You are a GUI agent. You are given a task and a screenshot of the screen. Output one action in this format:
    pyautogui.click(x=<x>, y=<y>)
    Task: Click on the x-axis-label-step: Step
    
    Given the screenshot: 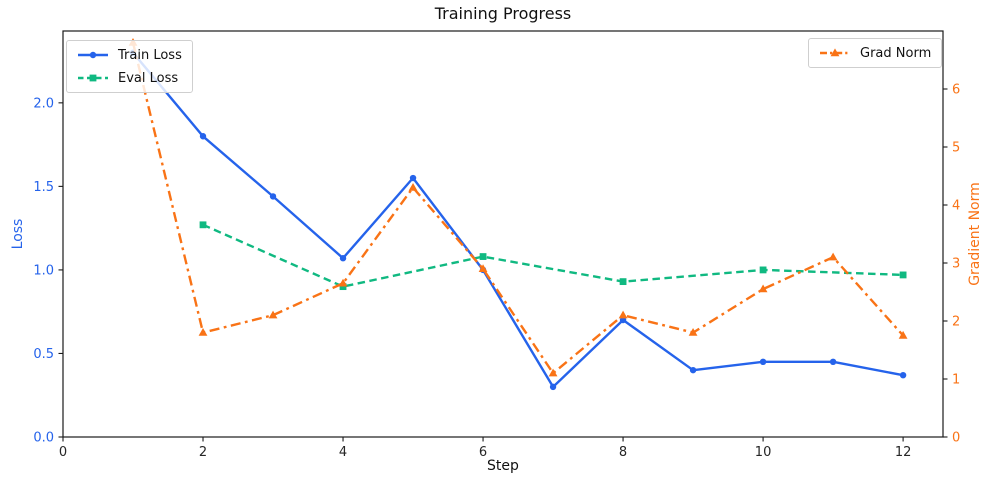 What is the action you would take?
    pyautogui.click(x=503, y=466)
    